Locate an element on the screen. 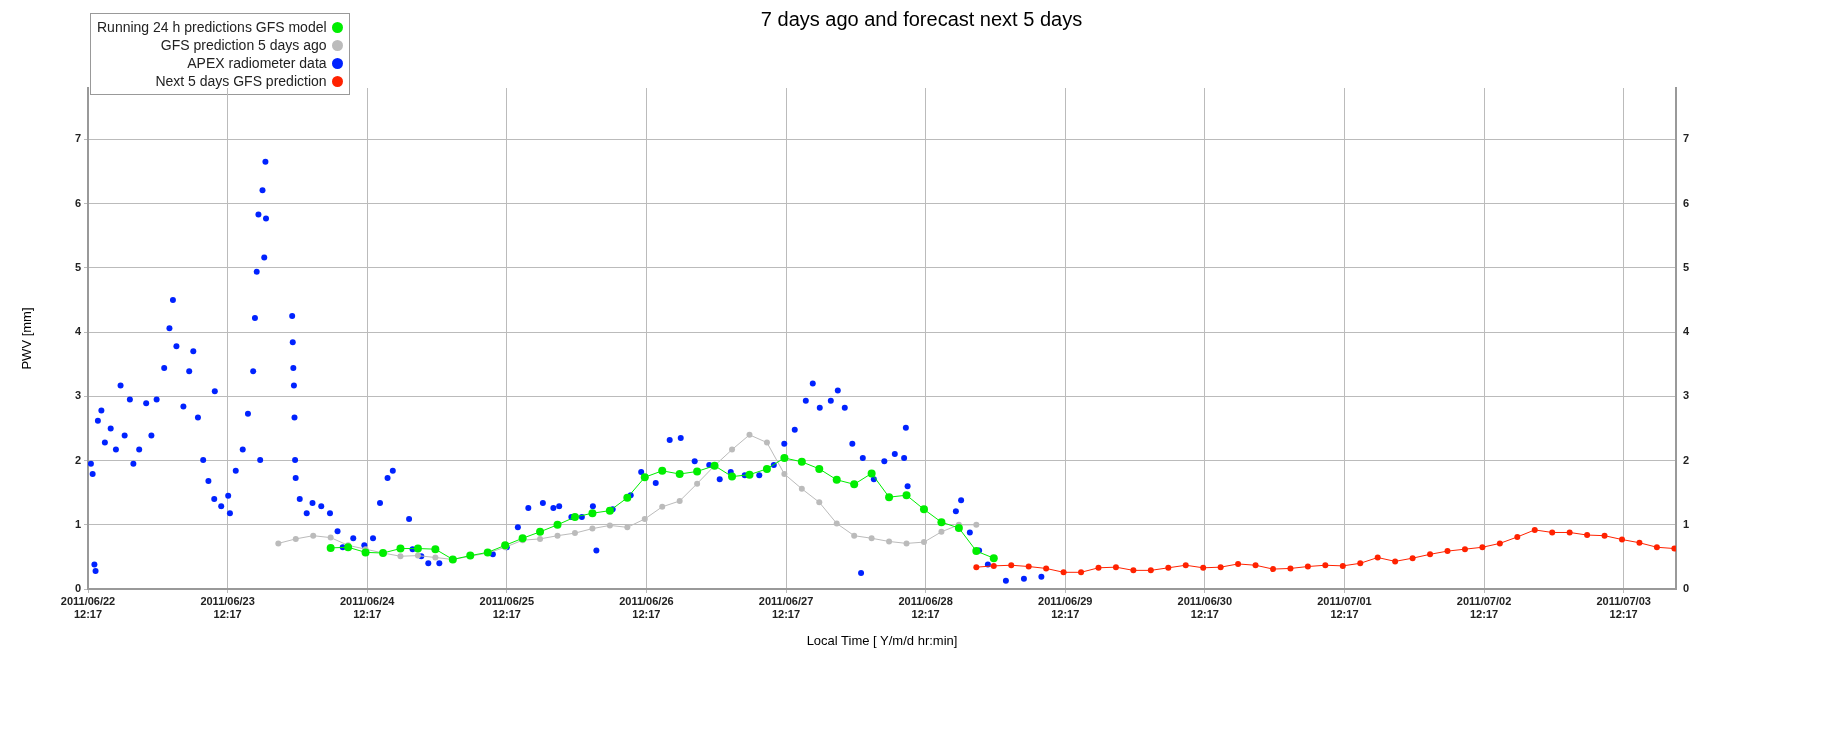 This screenshot has height=752, width=1843. x-tick-label: 2011/06/27 12:17 is located at coordinates (786, 607).